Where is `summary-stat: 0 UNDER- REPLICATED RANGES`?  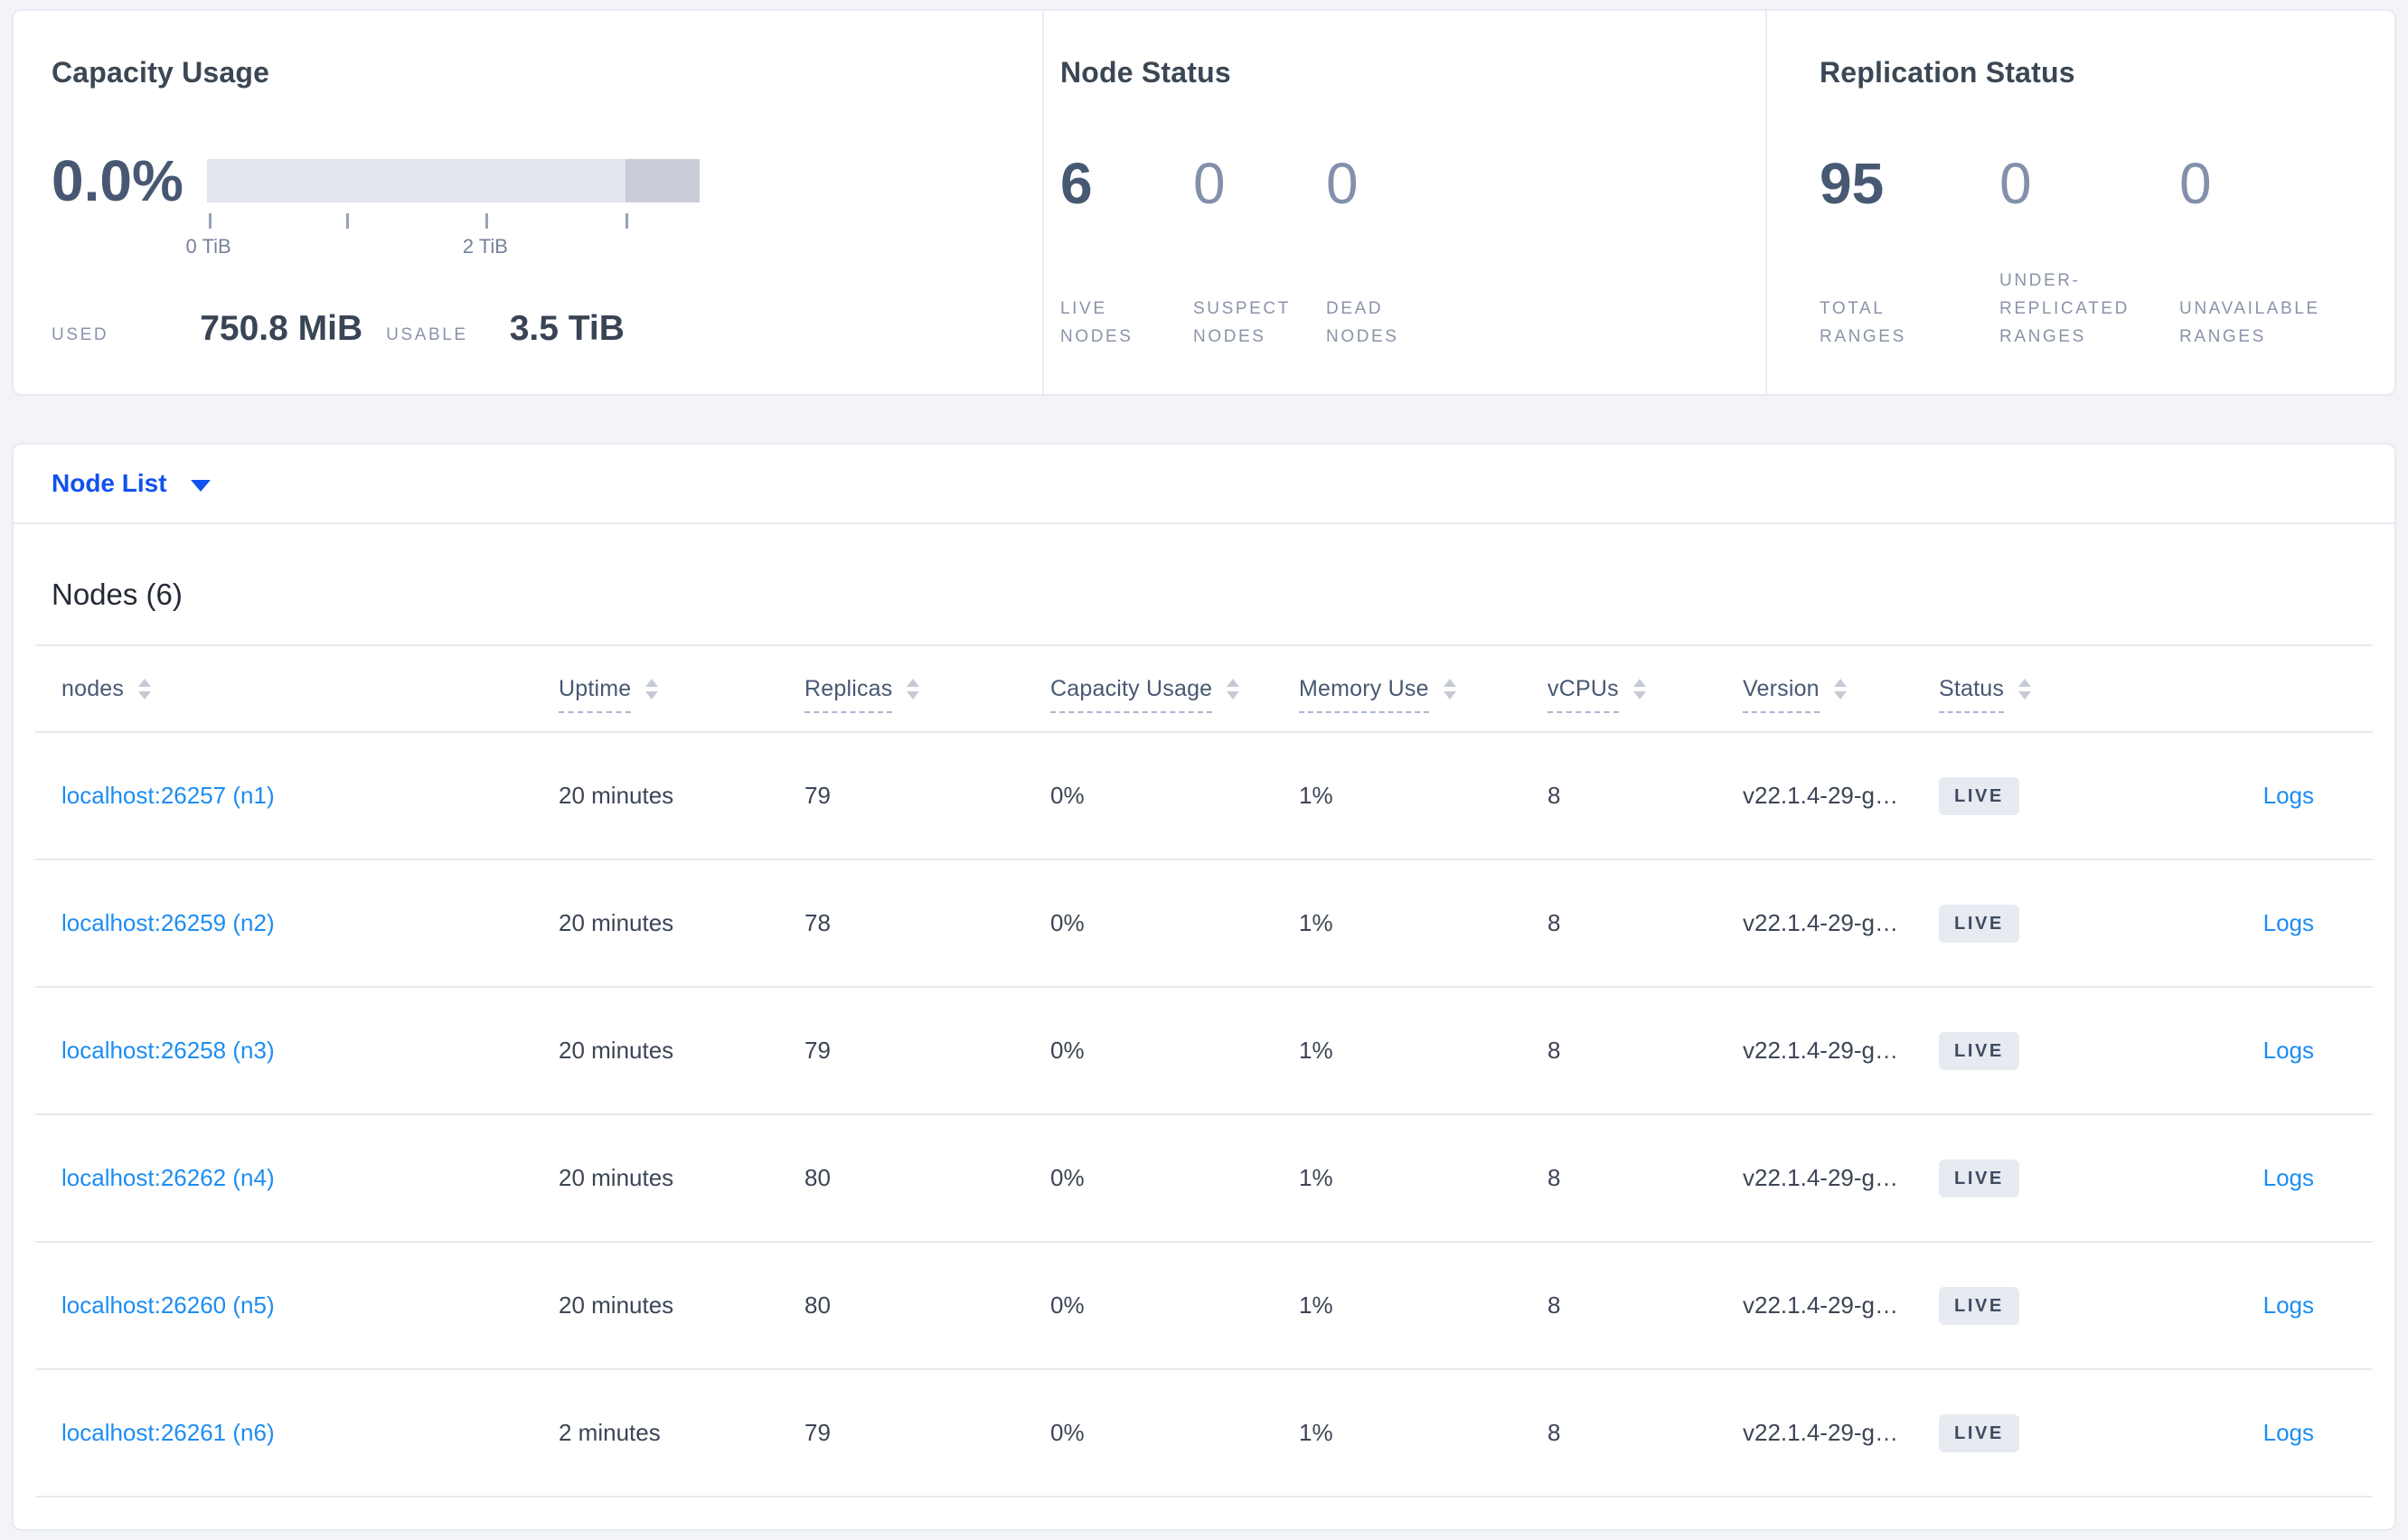 summary-stat: 0 UNDER- REPLICATED RANGES is located at coordinates (2089, 252).